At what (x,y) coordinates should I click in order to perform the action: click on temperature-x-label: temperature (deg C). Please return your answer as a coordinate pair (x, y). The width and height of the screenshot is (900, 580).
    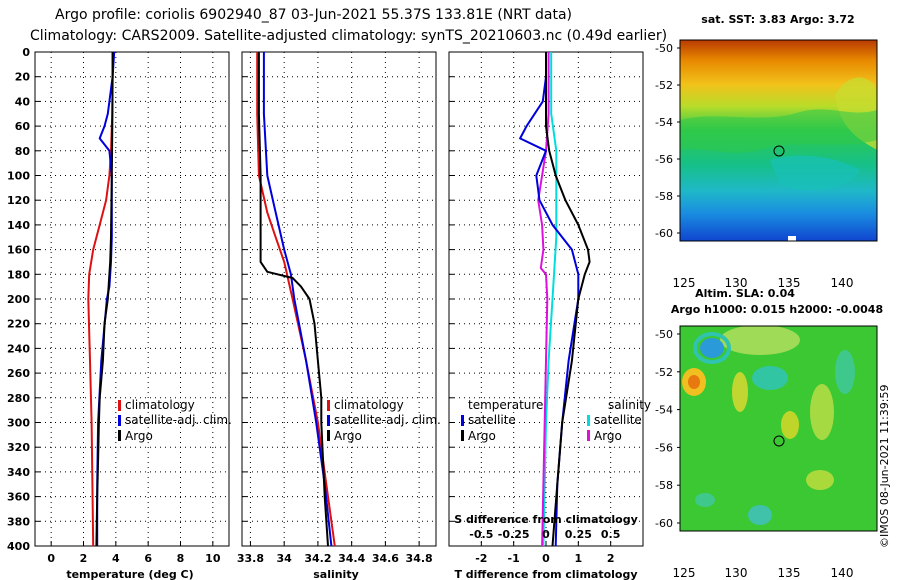
    Looking at the image, I should click on (129, 574).